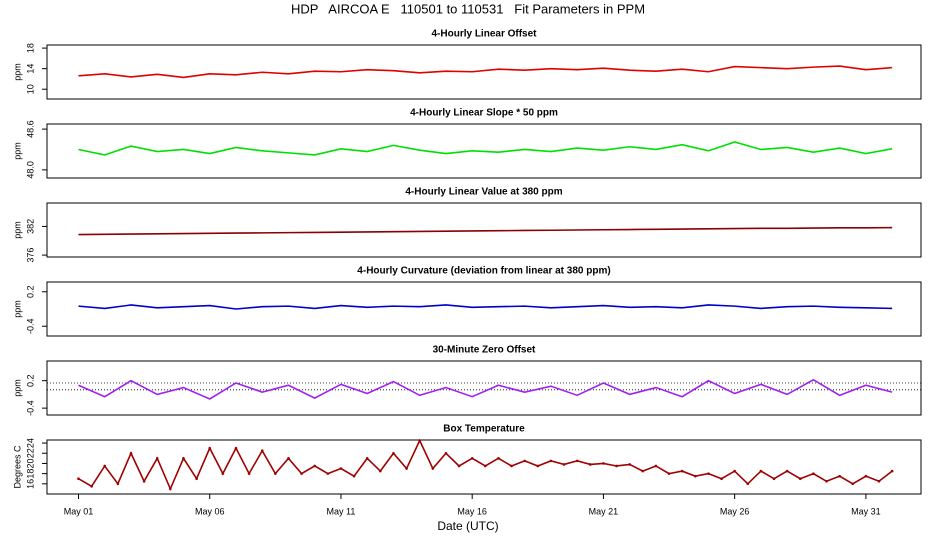 This screenshot has width=936, height=540. What do you see at coordinates (467, 526) in the screenshot?
I see `x-axis-label: Date (UTC)` at bounding box center [467, 526].